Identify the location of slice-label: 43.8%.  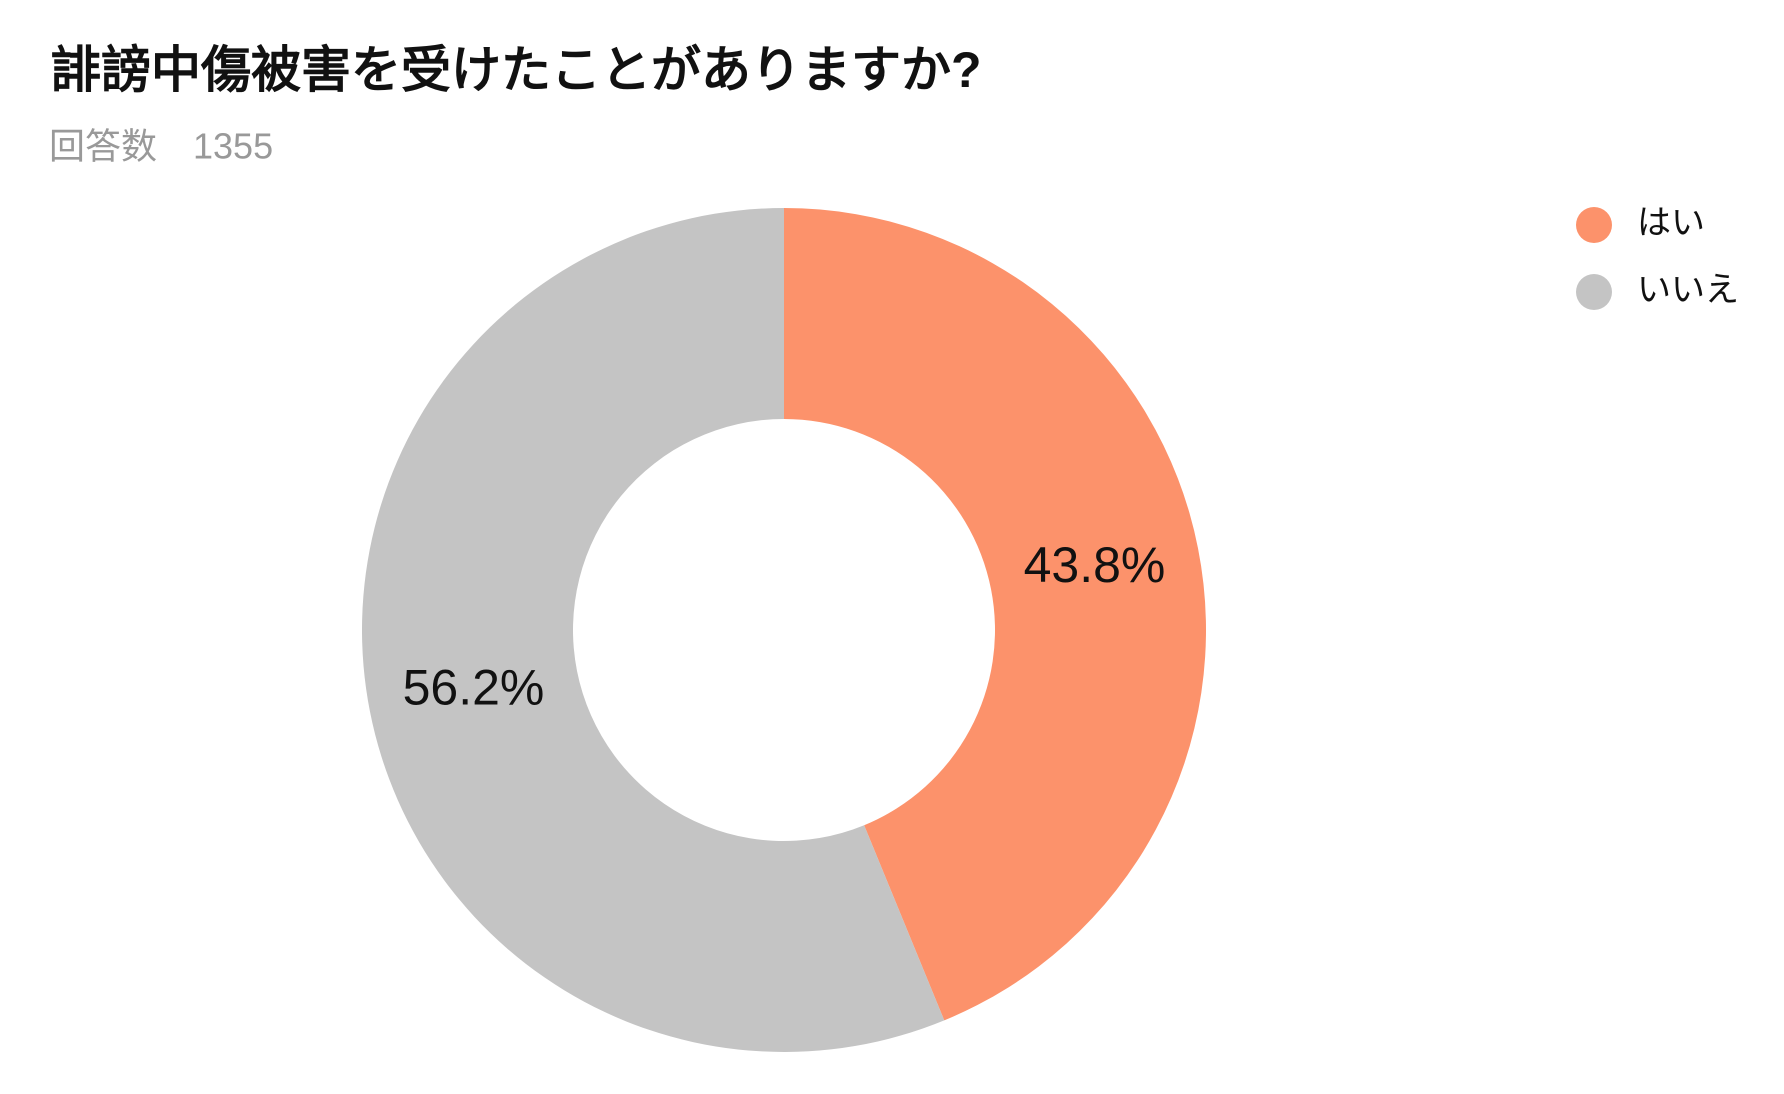
(1095, 565).